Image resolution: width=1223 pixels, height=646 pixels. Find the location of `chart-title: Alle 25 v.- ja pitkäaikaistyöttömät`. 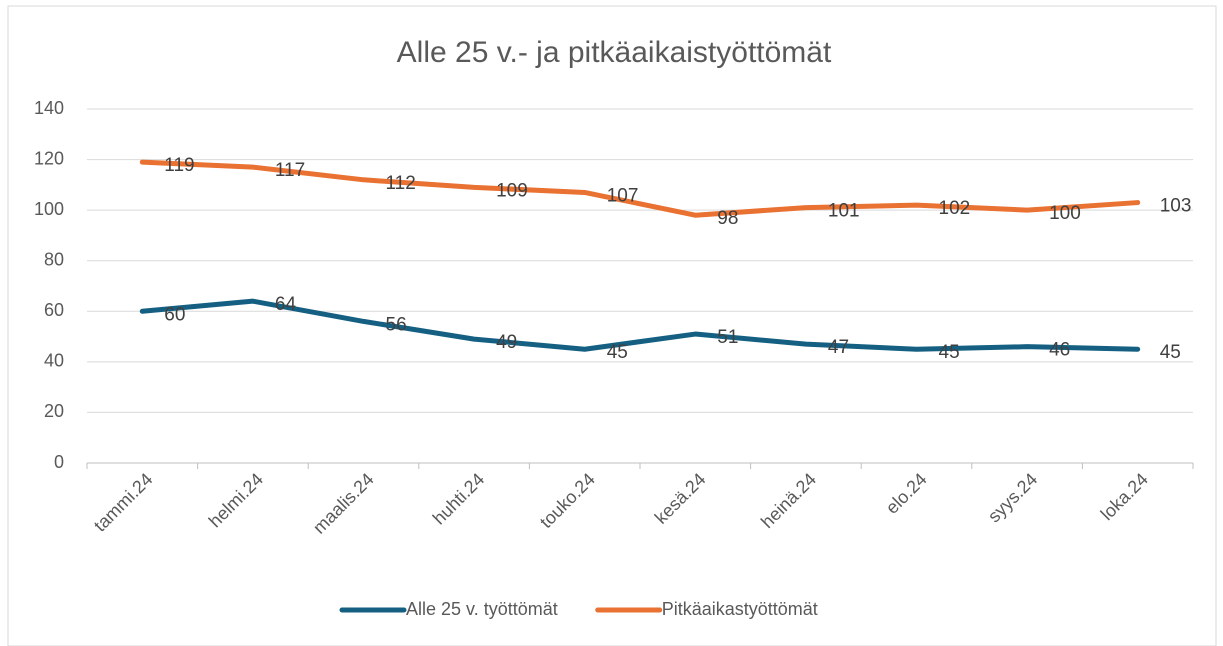

chart-title: Alle 25 v.- ja pitkäaikaistyöttömät is located at coordinates (614, 52).